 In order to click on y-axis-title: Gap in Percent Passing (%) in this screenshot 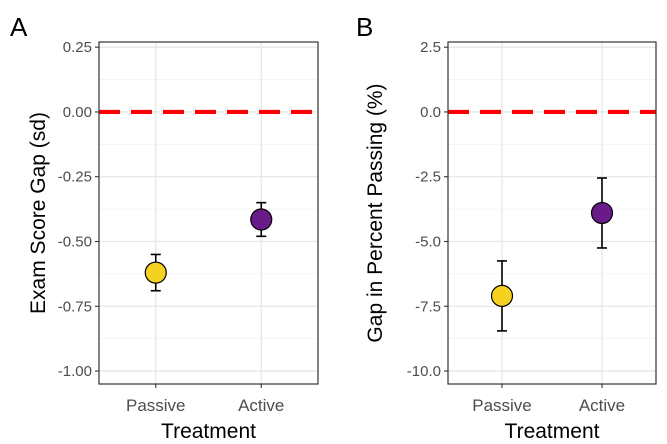, I will do `click(375, 212)`.